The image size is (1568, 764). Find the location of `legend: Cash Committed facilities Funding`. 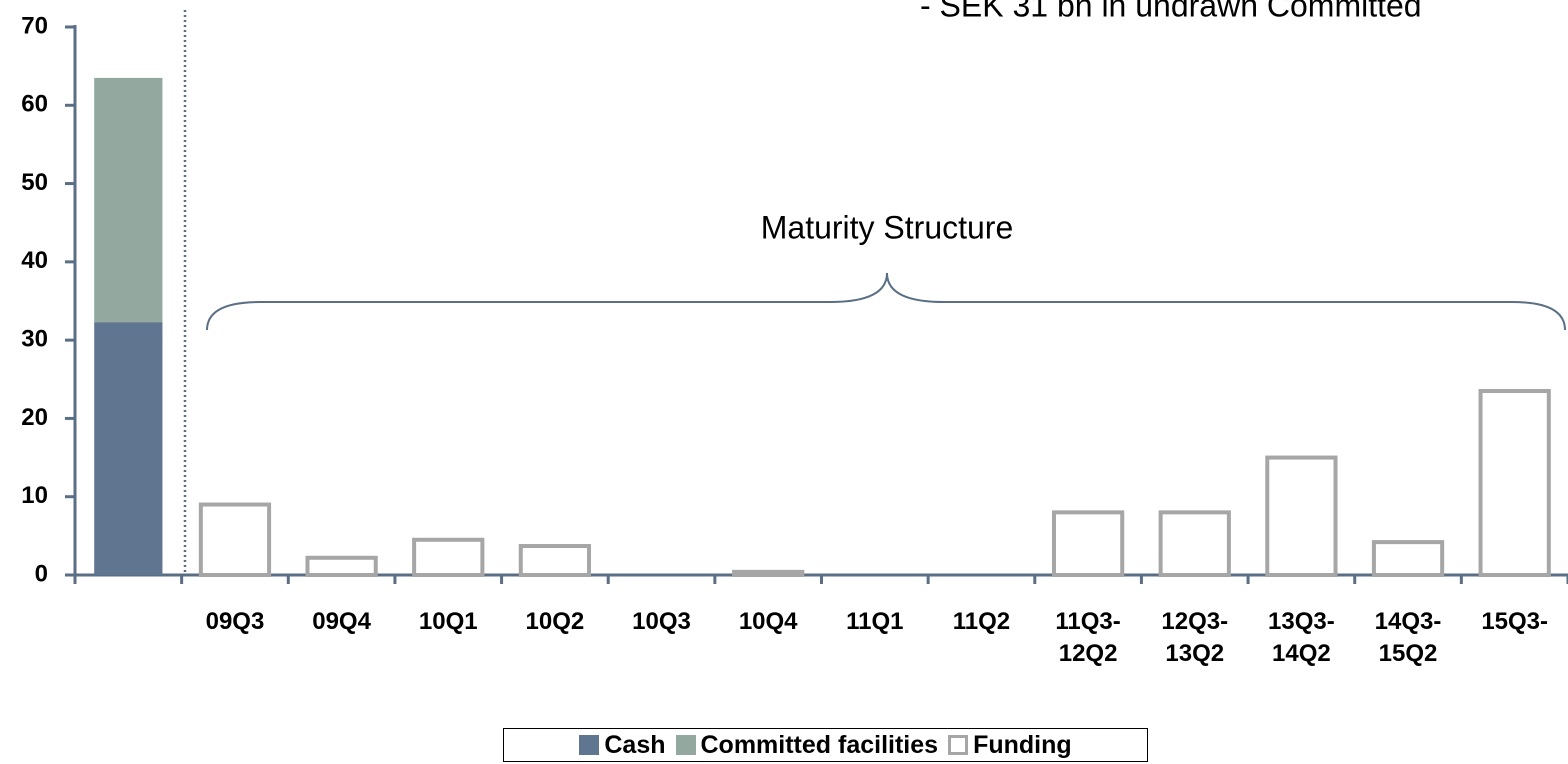

legend: Cash Committed facilities Funding is located at coordinates (825, 745).